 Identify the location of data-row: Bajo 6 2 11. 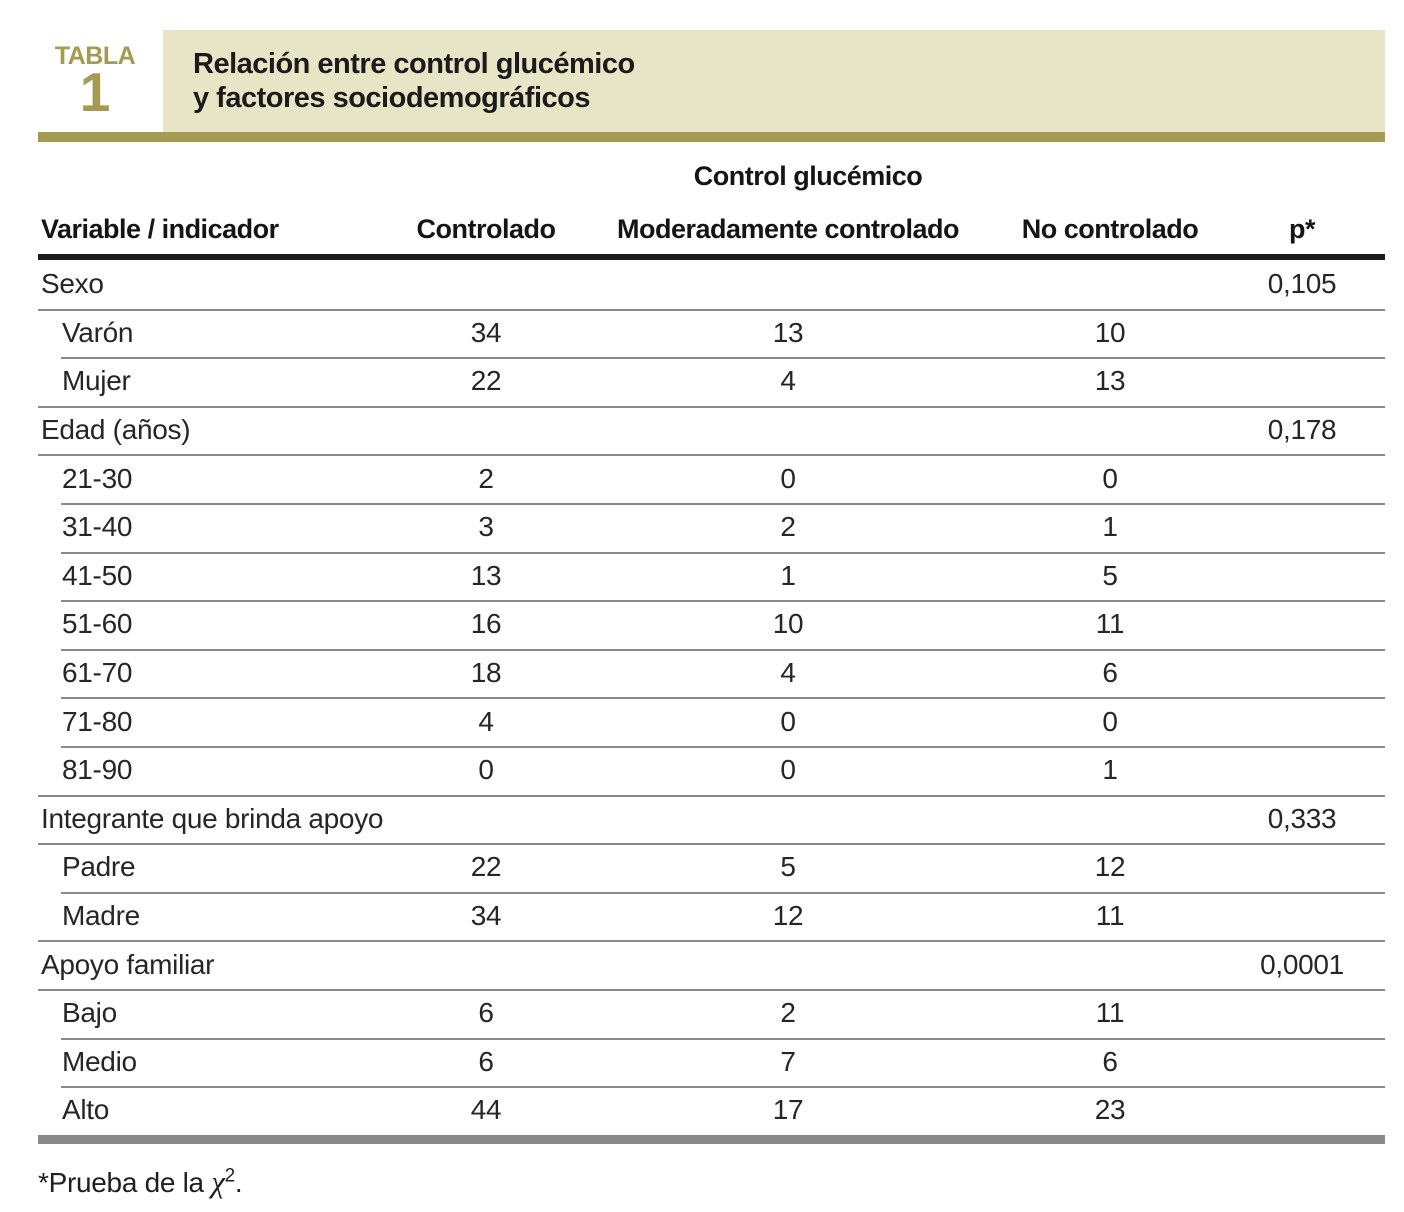
(711, 1013).